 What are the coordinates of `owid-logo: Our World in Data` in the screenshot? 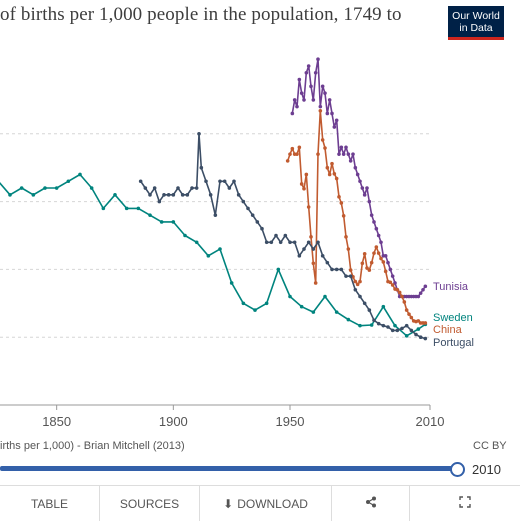 It's located at (476, 23).